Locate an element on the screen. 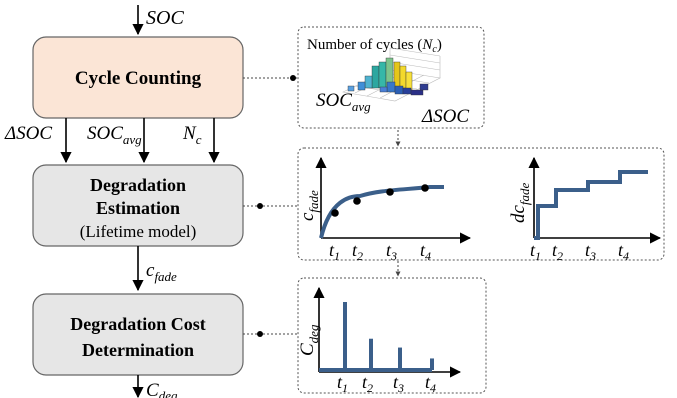 This screenshot has height=398, width=677. connector-3-dot is located at coordinates (260, 334).